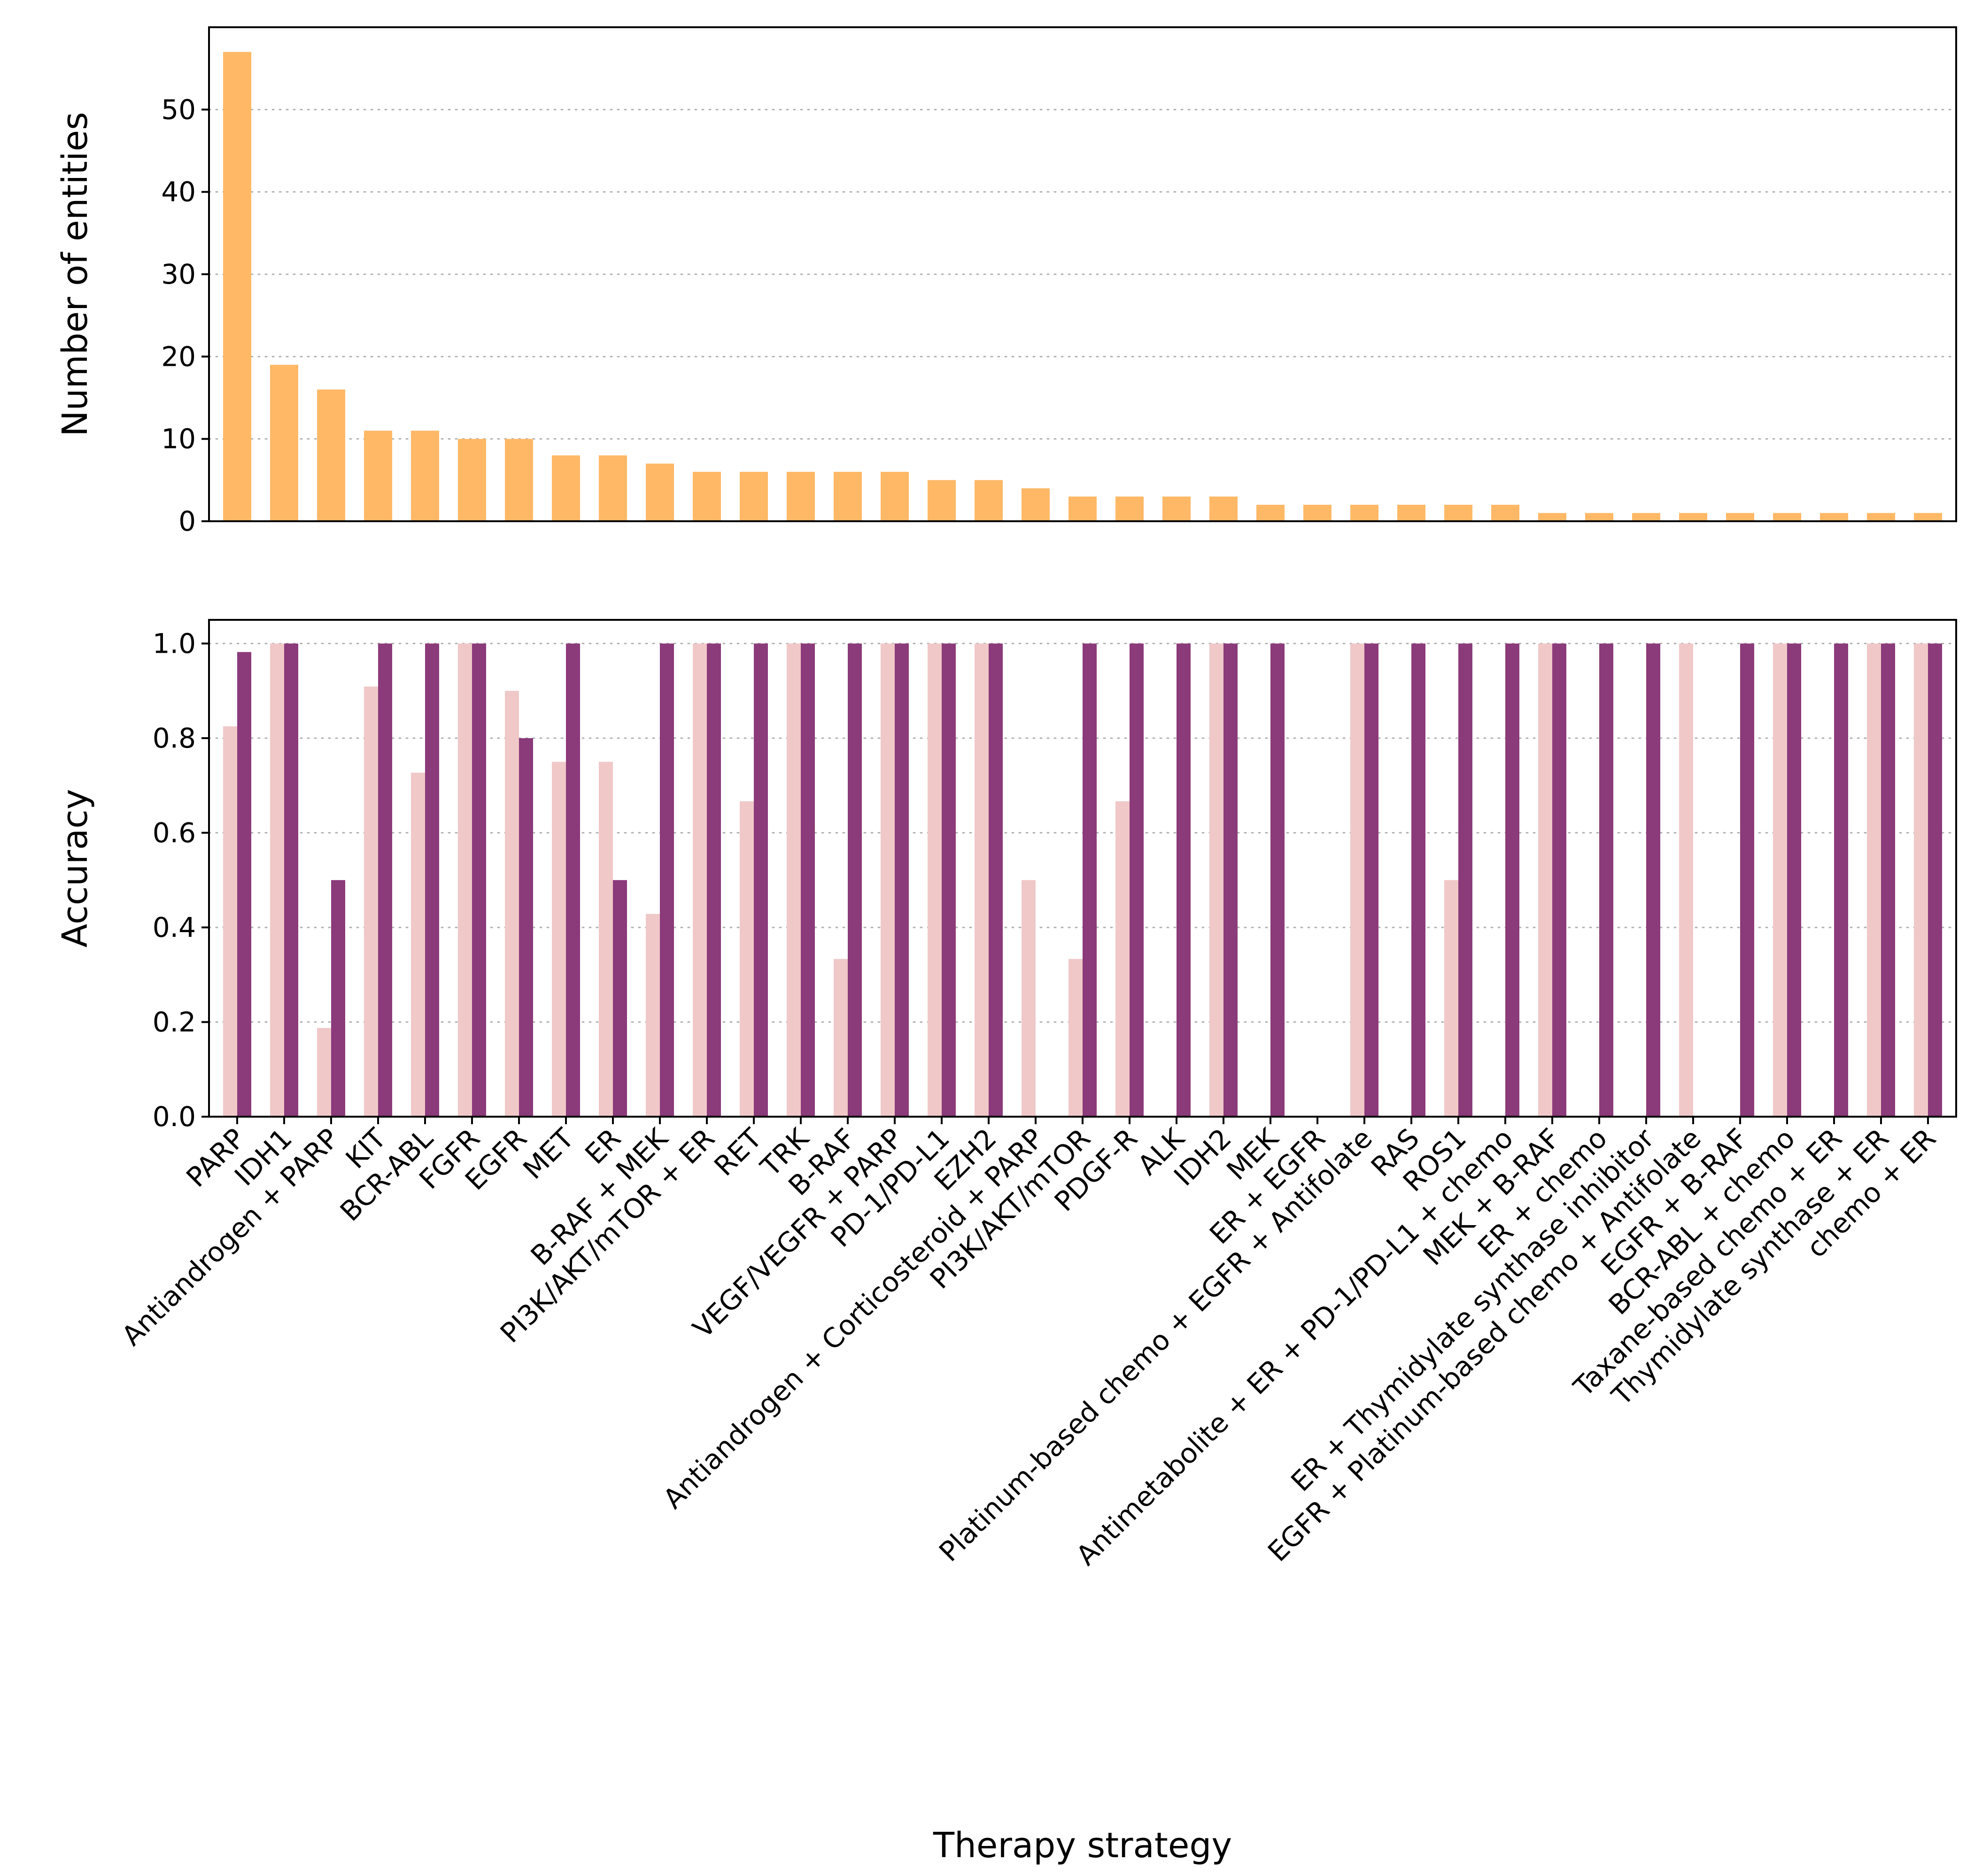  Describe the element at coordinates (548, 1153) in the screenshot. I see `x-tick-label: MET` at that location.